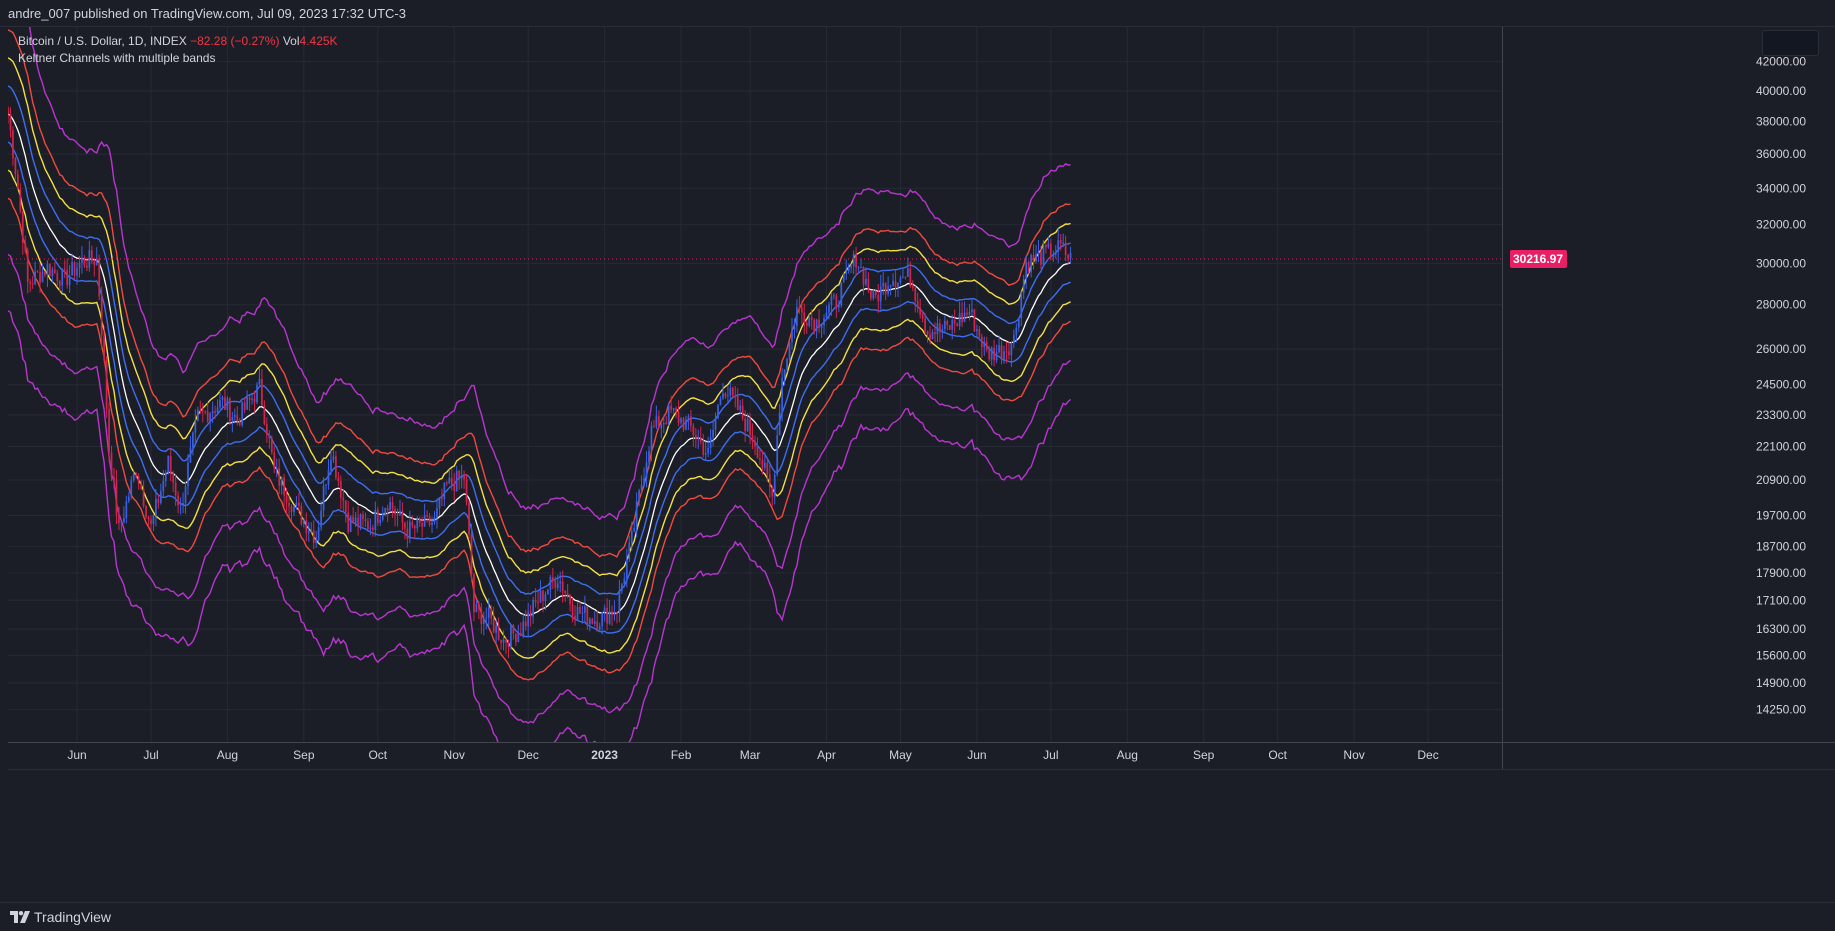 The height and width of the screenshot is (931, 1835). Describe the element at coordinates (304, 755) in the screenshot. I see `time-tick-label: Sep` at that location.